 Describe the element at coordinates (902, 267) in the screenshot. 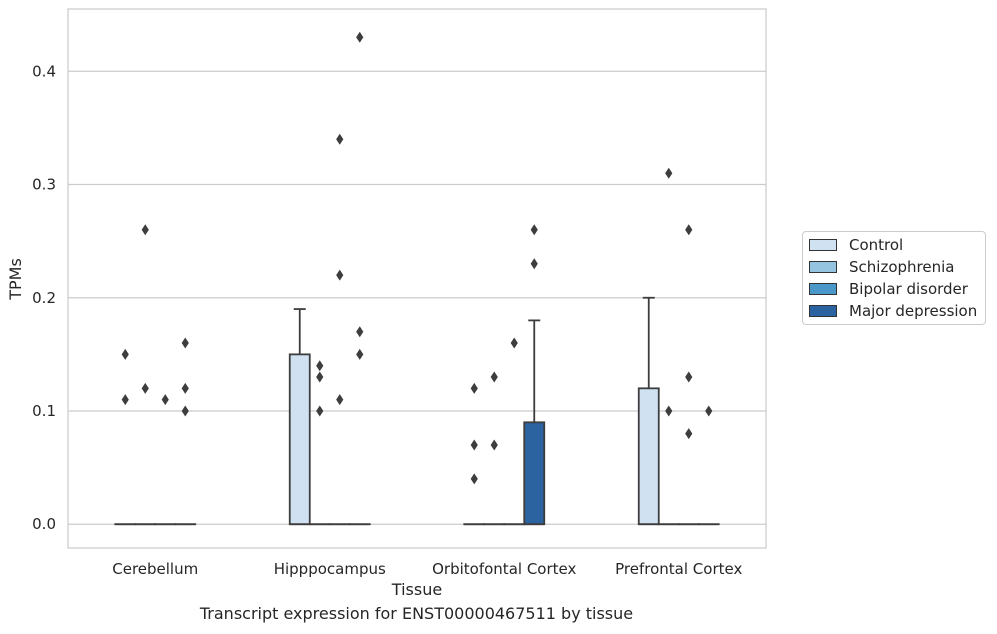

I see `legend-label-schizophrenia: Schizophrenia` at that location.